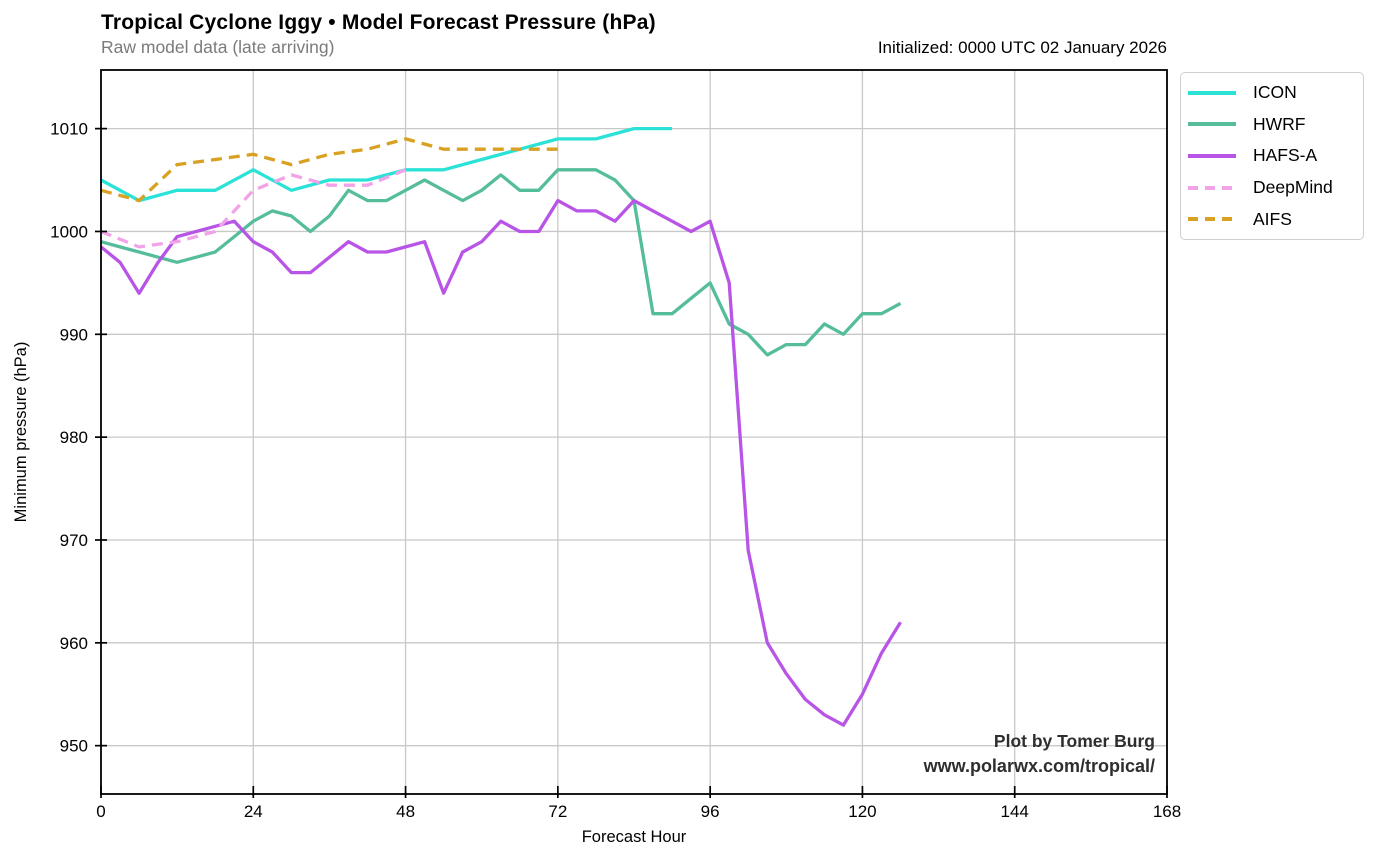  Describe the element at coordinates (1212, 219) in the screenshot. I see `legend-swatch-aifs` at that location.